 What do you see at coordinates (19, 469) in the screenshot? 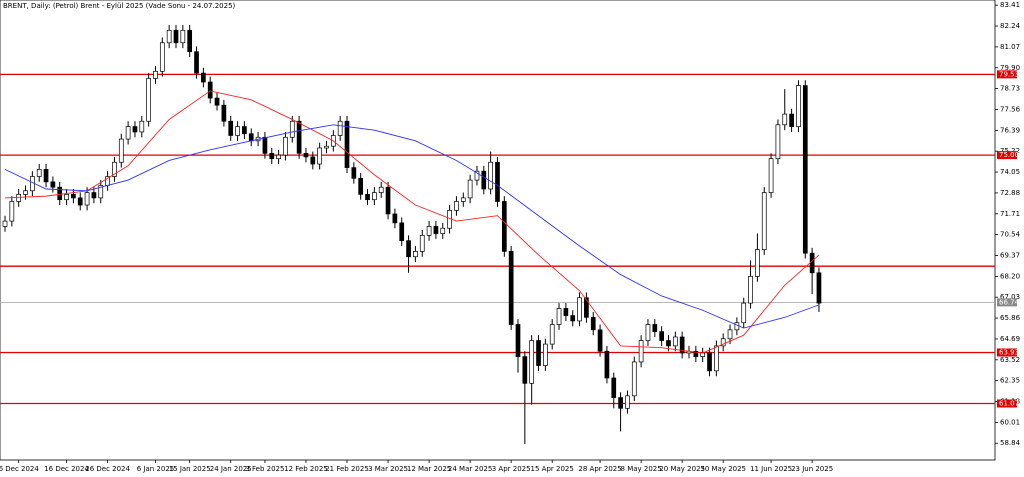
I see `x-tick-label: 6 Dec 2024` at bounding box center [19, 469].